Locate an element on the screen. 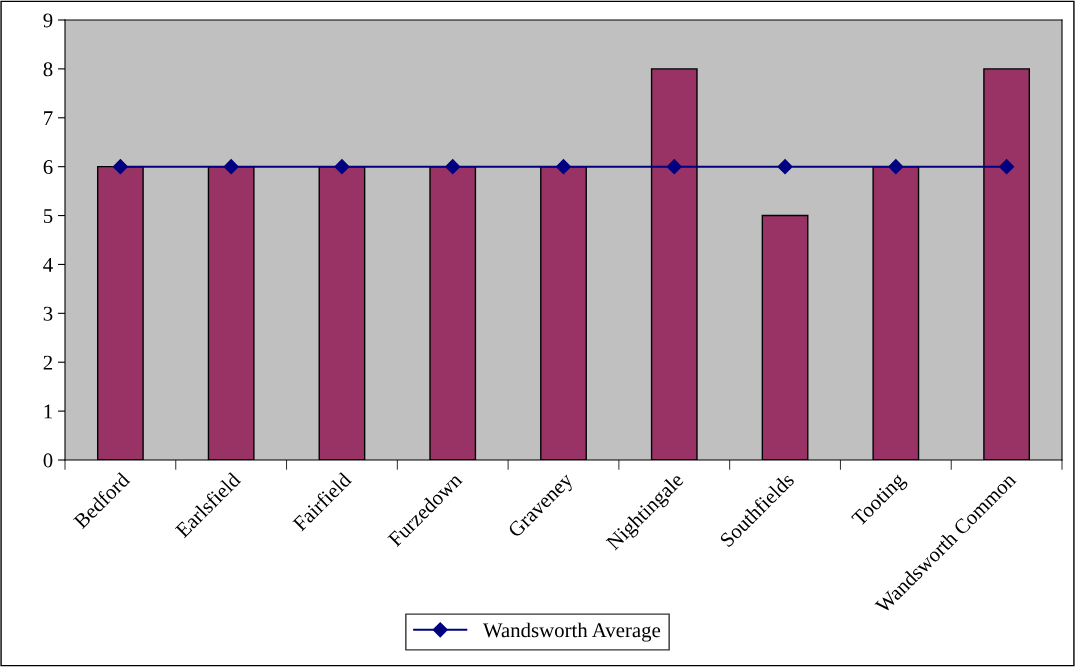 The height and width of the screenshot is (667, 1075). y-tick-label: 2 is located at coordinates (48, 362).